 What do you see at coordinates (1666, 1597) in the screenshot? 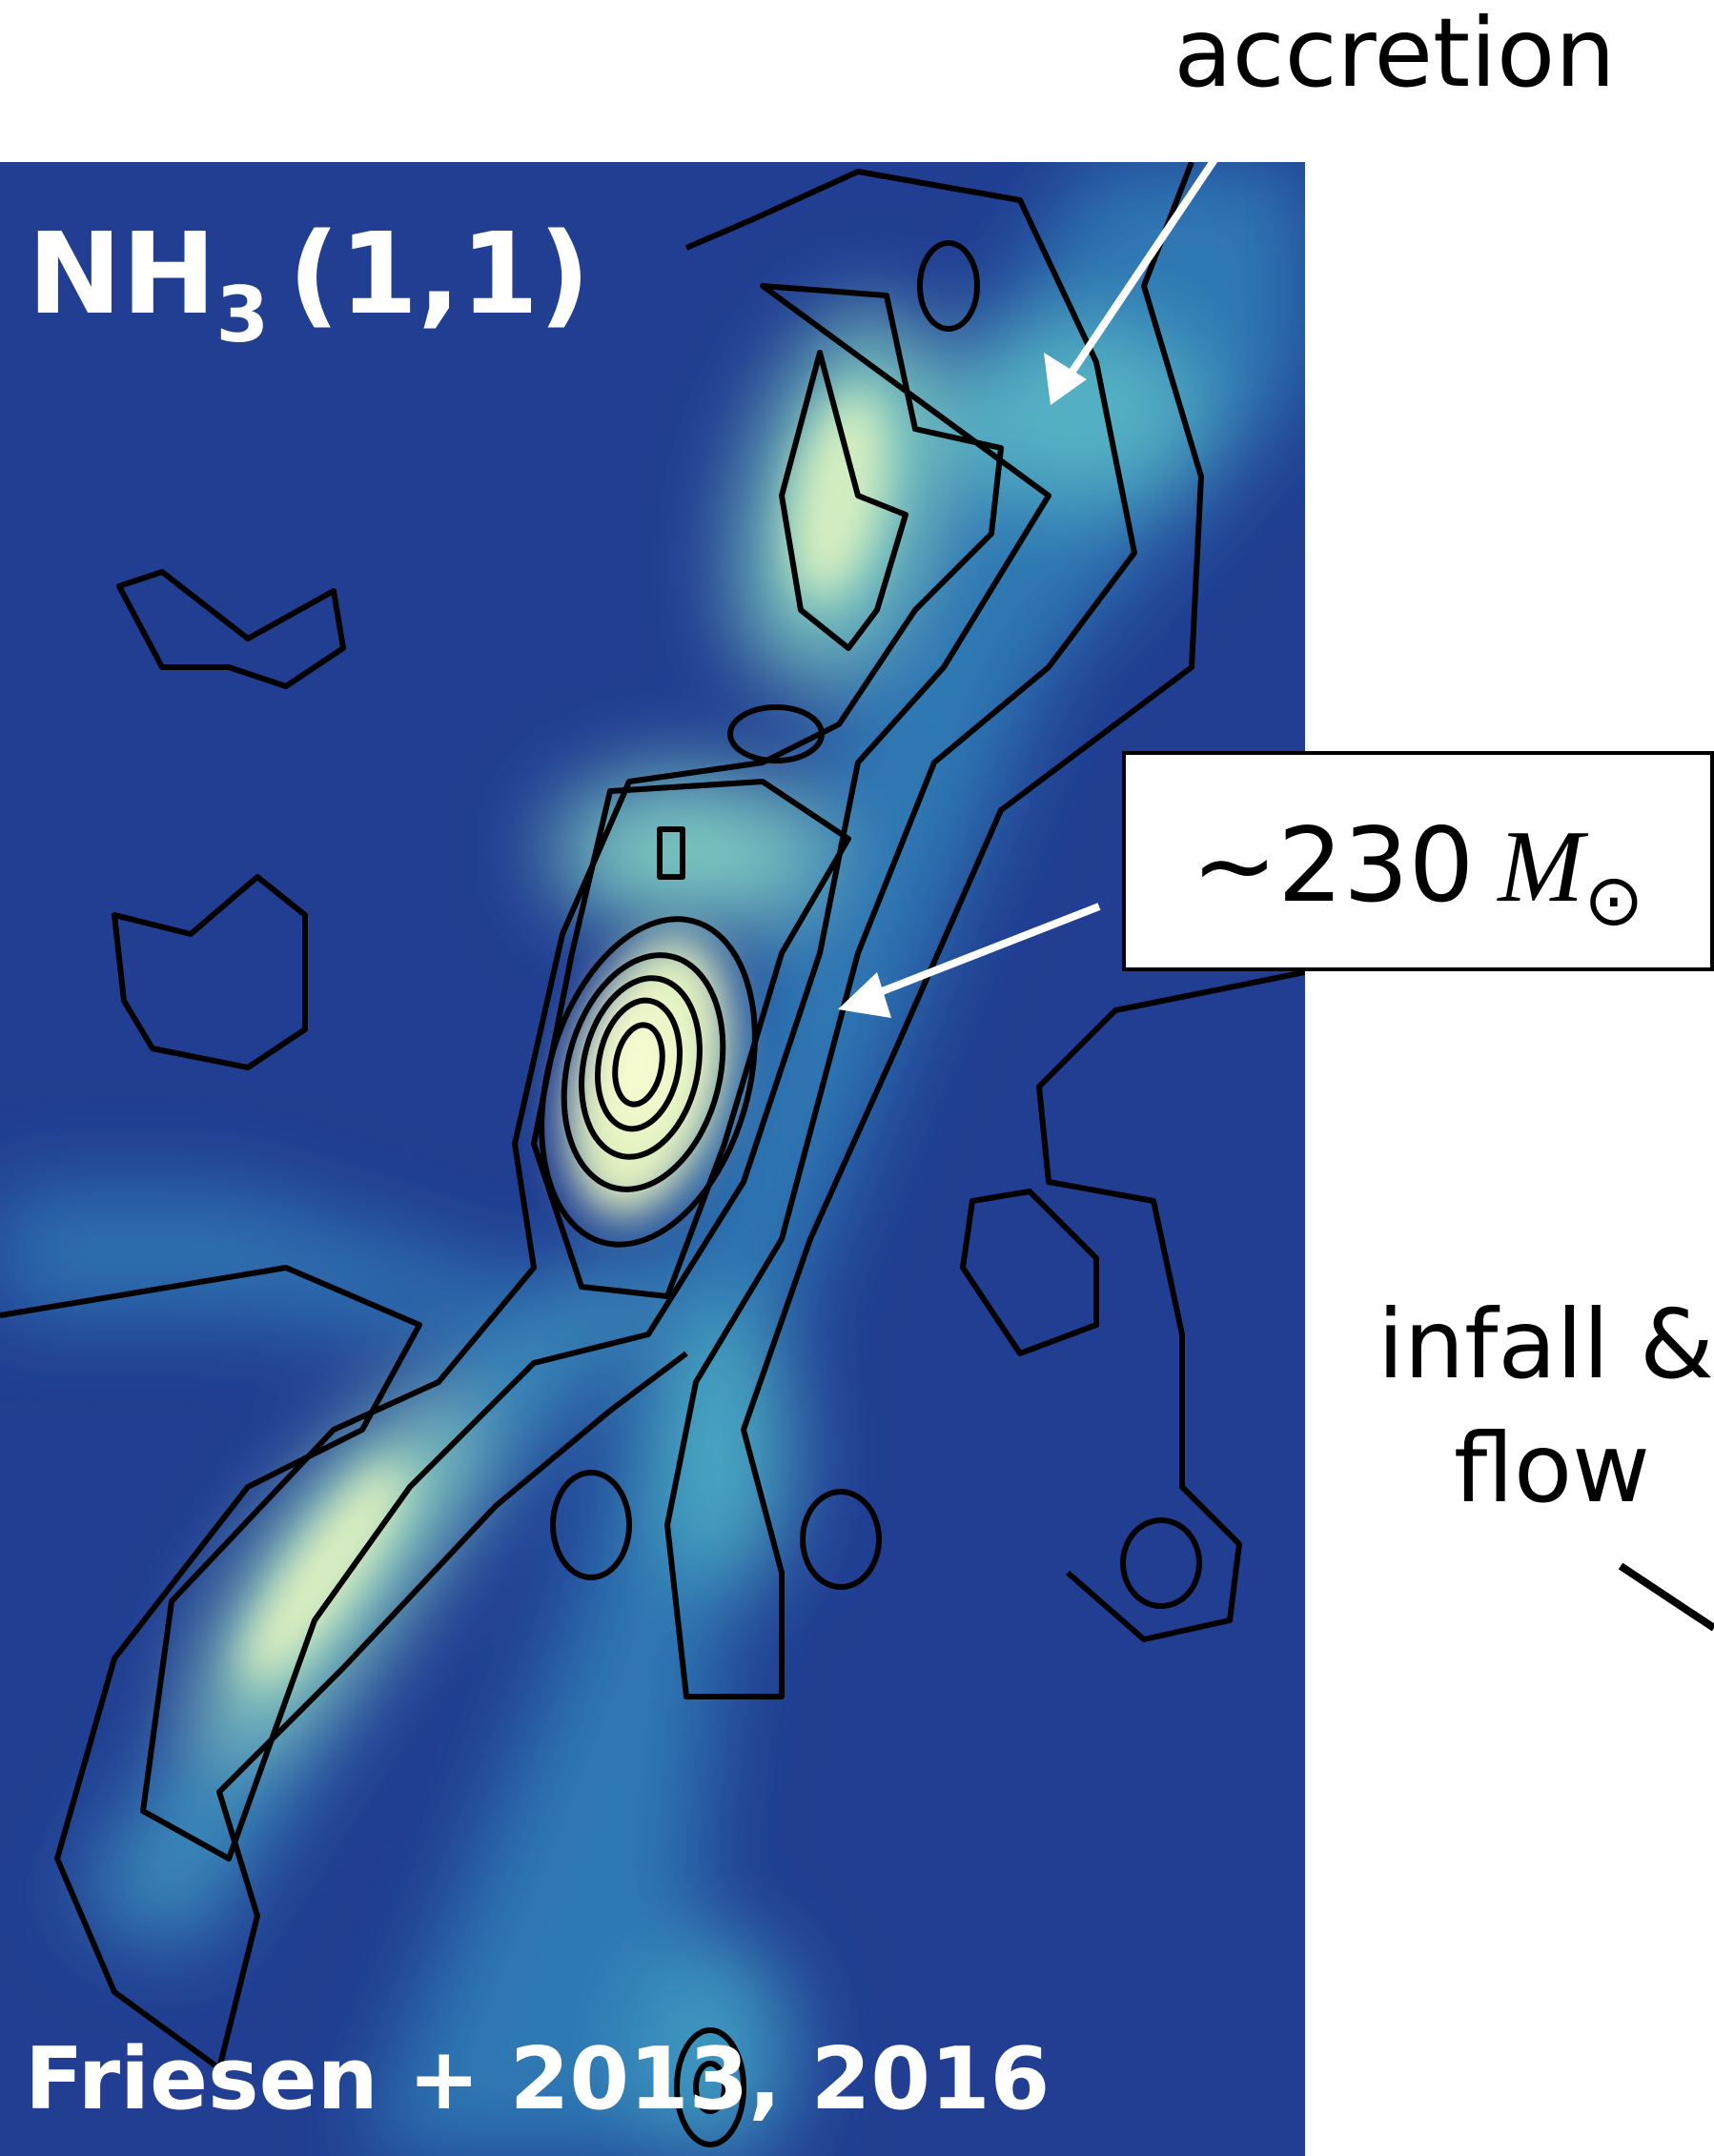
I see `flow-pointer` at bounding box center [1666, 1597].